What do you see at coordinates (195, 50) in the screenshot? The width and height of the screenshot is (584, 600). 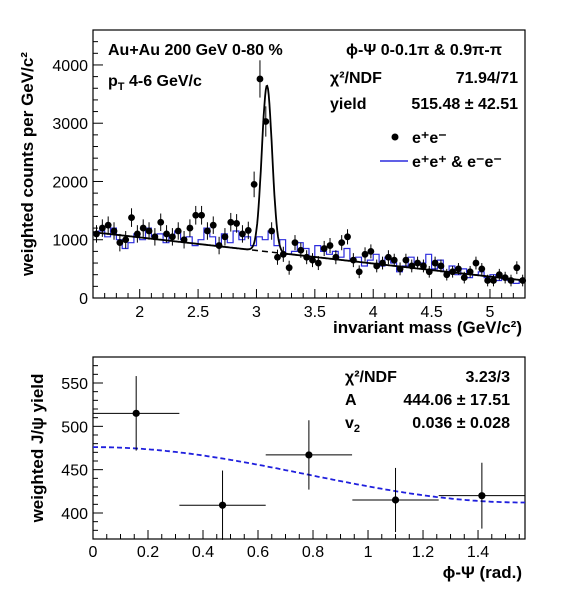 I see `system-label: Au+Au 200 GeV 0-80 %` at bounding box center [195, 50].